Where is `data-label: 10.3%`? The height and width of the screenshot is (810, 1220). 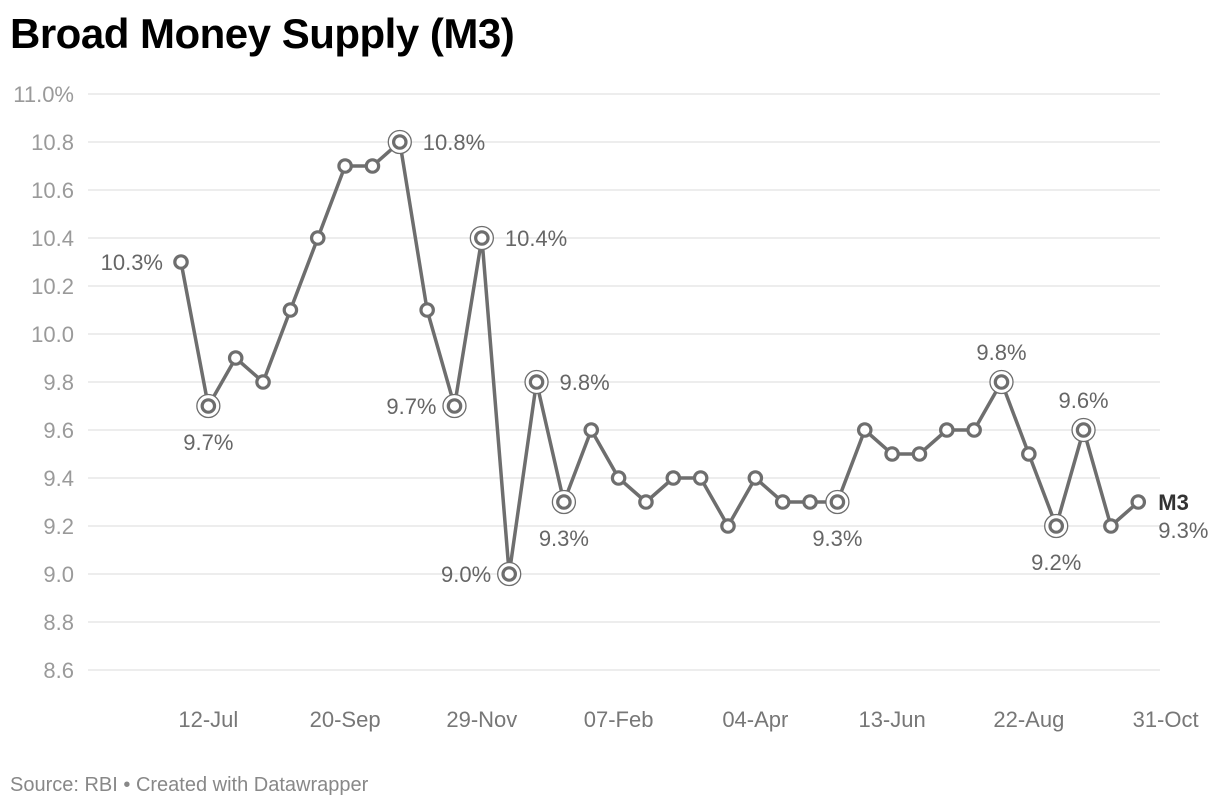 data-label: 10.3% is located at coordinates (132, 262).